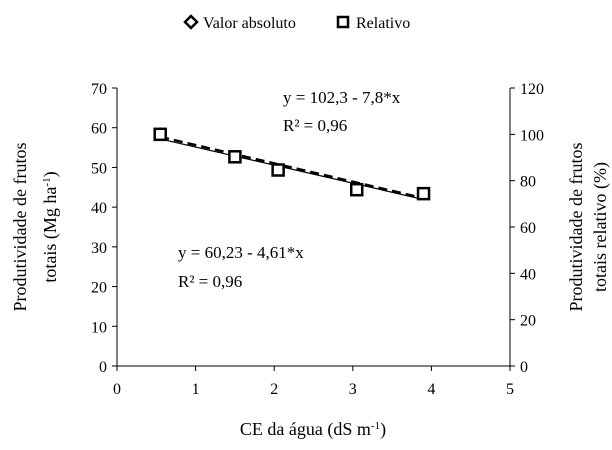 The height and width of the screenshot is (450, 612). I want to click on equation-relative: y = 102,3 - 7,8*x, so click(342, 97).